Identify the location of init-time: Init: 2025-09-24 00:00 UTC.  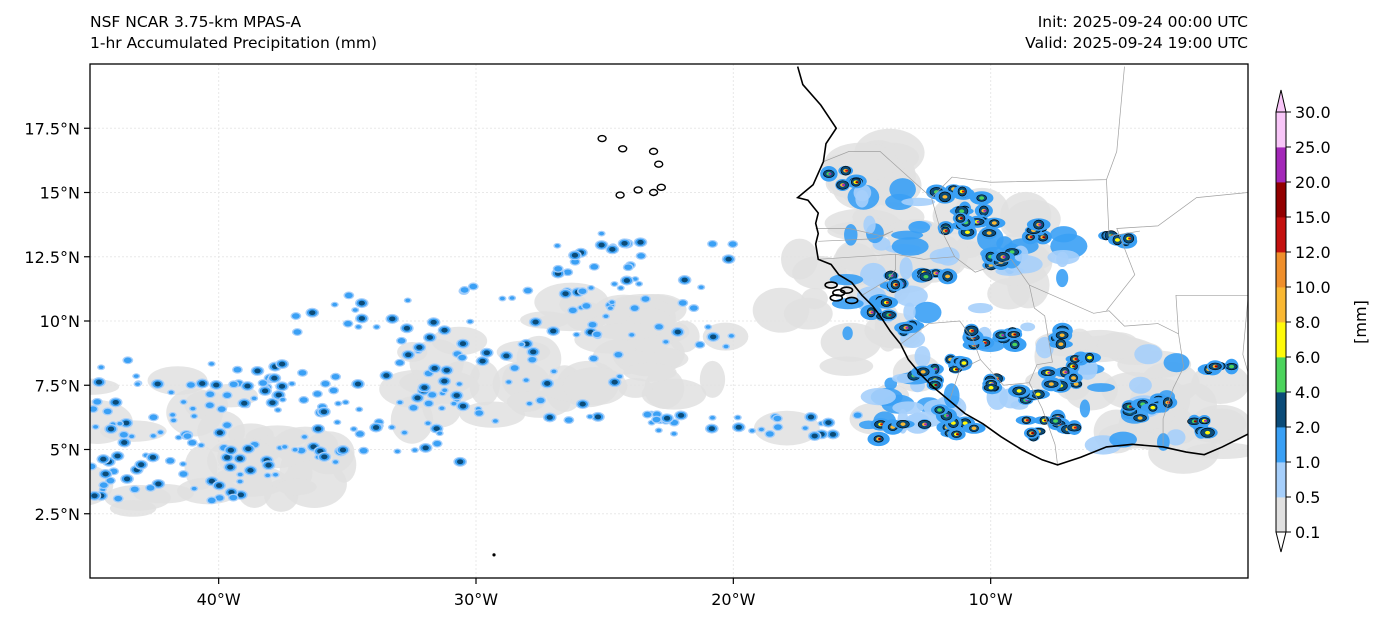
(1142, 22).